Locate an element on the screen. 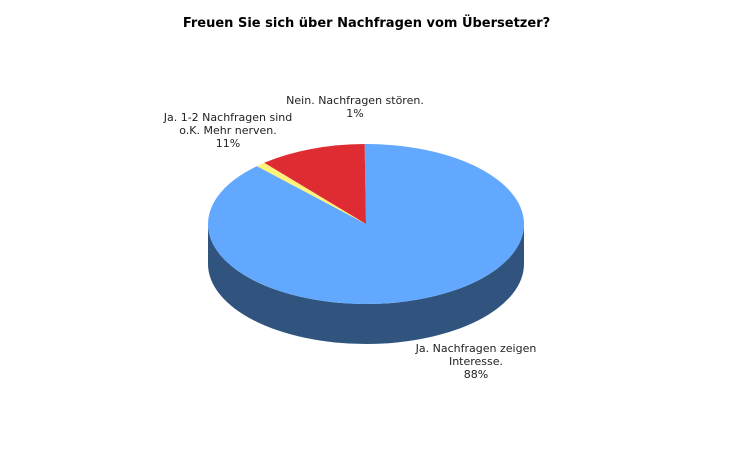 Image resolution: width=733 pixels, height=450 pixels. pie-side-group is located at coordinates (366, 284).